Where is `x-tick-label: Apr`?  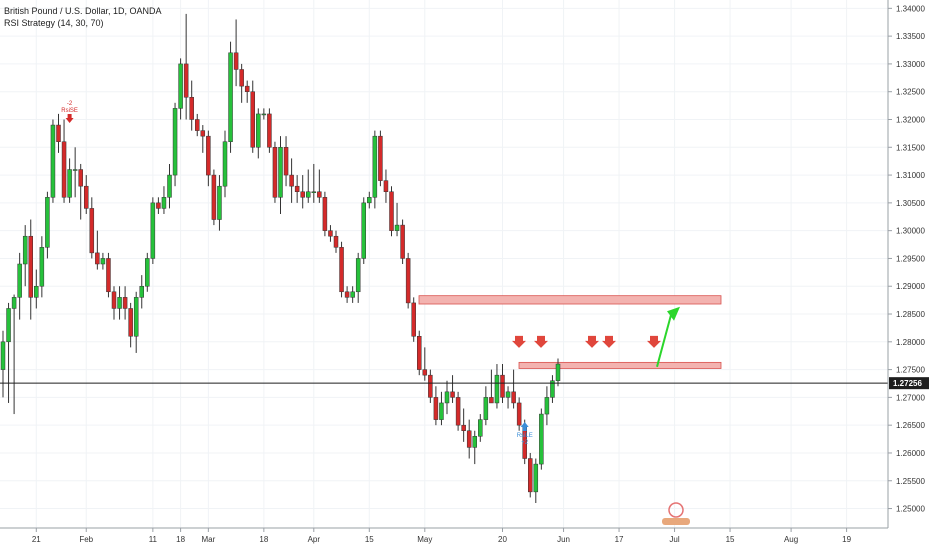
x-tick-label: Apr is located at coordinates (314, 539).